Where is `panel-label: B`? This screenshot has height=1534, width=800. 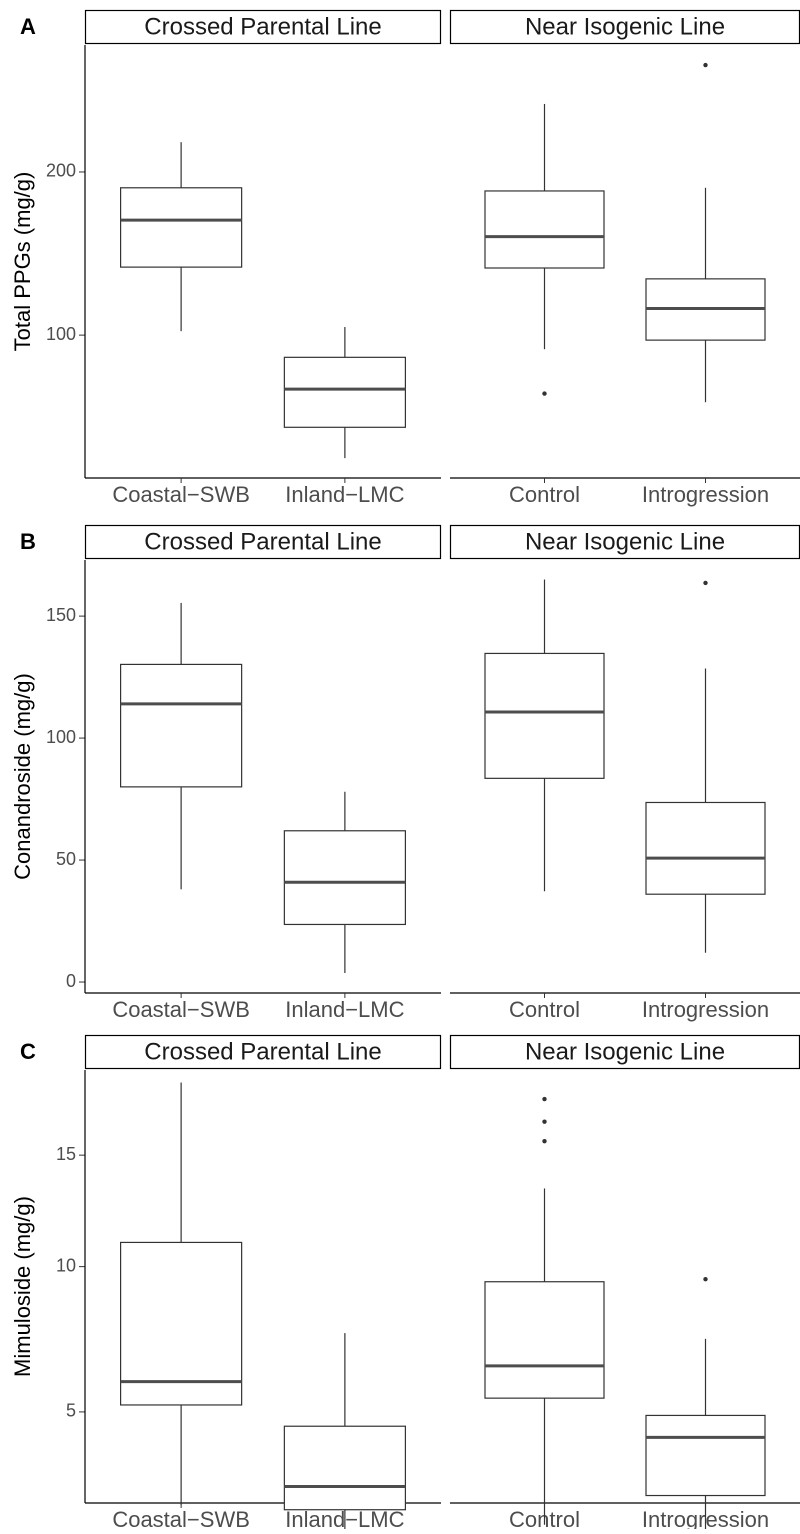 panel-label: B is located at coordinates (28, 541).